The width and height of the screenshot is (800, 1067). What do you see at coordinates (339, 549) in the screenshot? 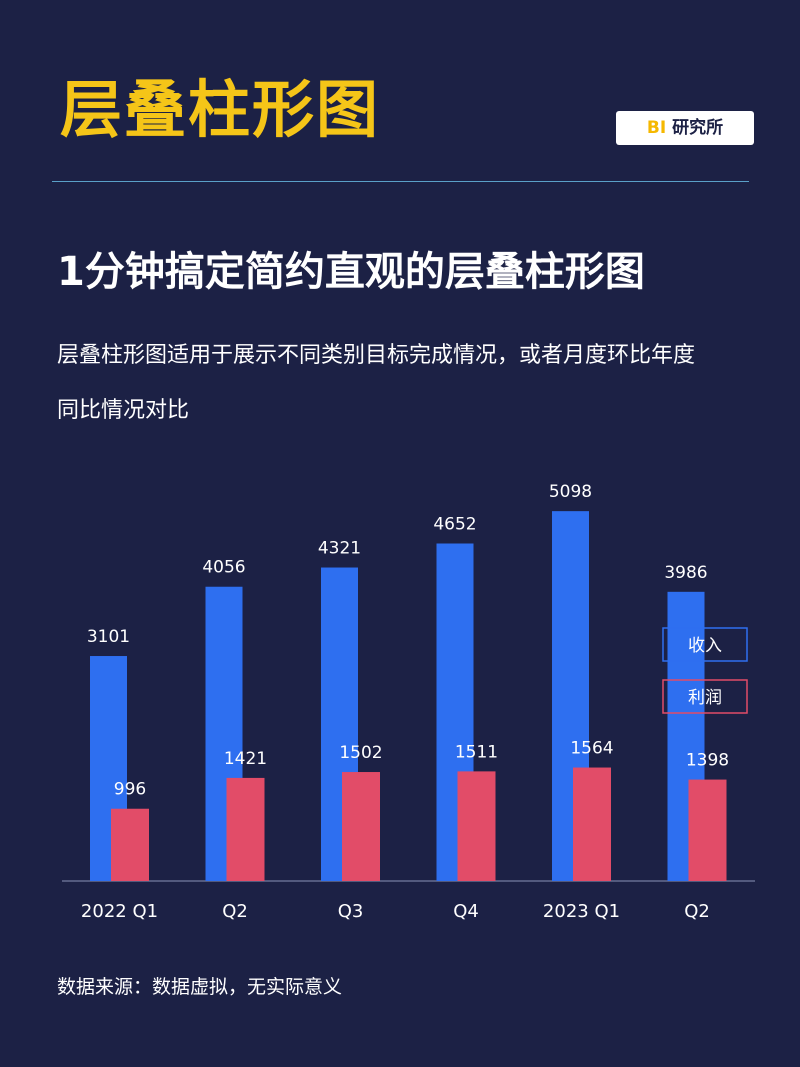
I see `revenue-data-label: 4321` at bounding box center [339, 549].